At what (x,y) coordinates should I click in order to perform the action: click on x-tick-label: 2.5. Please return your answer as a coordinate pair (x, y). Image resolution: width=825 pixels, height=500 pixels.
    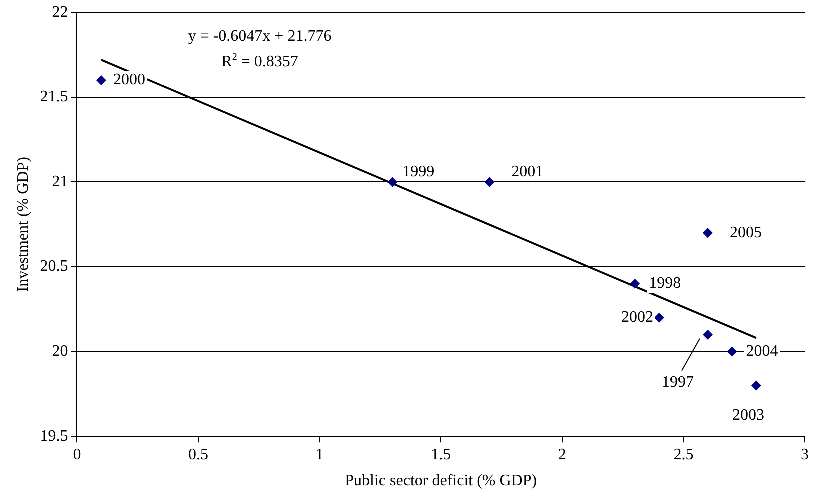
    Looking at the image, I should click on (684, 455).